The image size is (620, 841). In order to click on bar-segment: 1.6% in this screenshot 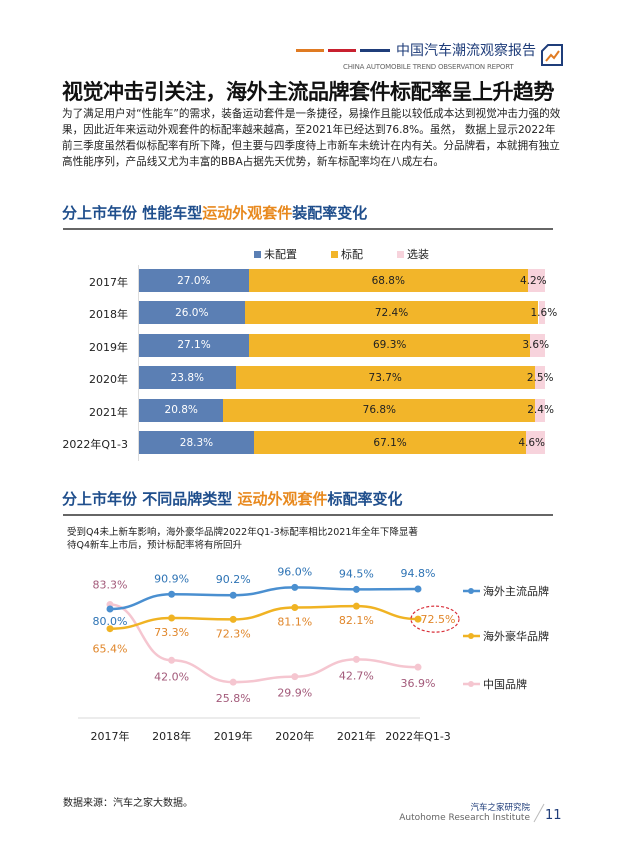, I will do `click(544, 313)`.